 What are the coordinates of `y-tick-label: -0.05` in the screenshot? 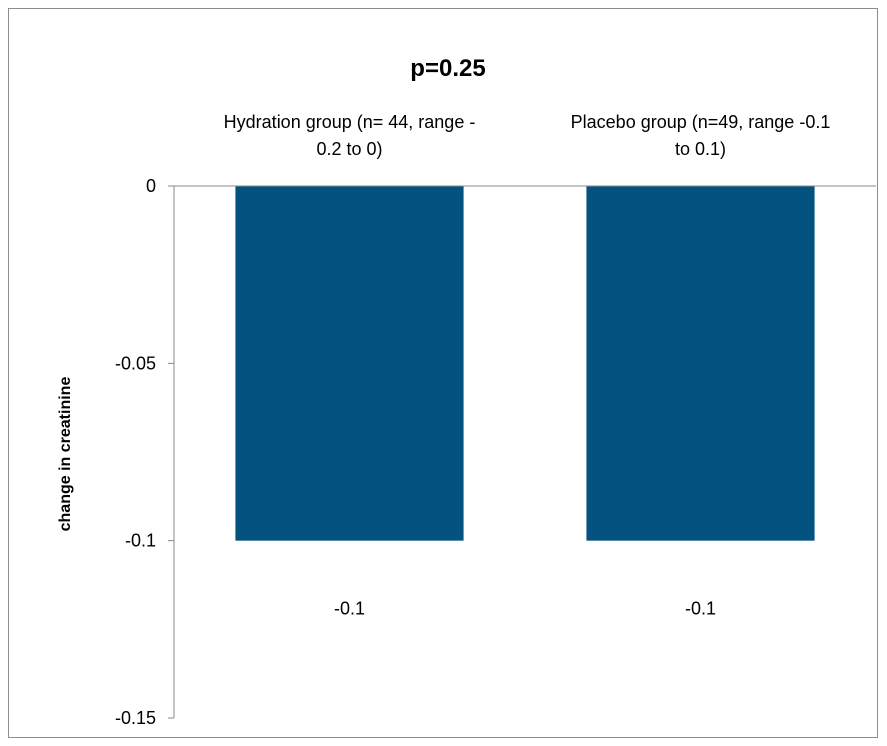 It's located at (135, 363).